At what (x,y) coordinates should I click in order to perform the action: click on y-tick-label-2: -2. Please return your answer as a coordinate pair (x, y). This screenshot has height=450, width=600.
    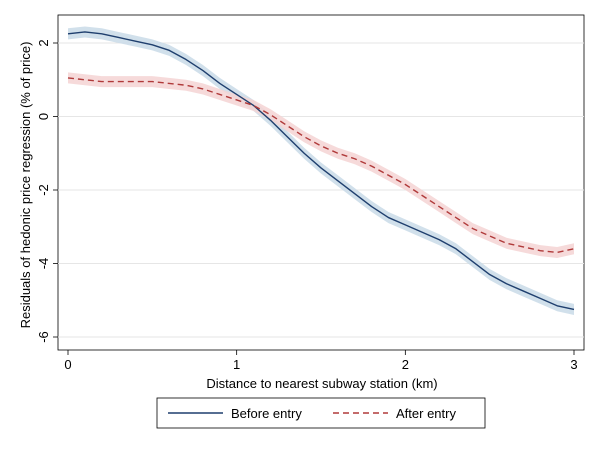
    Looking at the image, I should click on (43, 190).